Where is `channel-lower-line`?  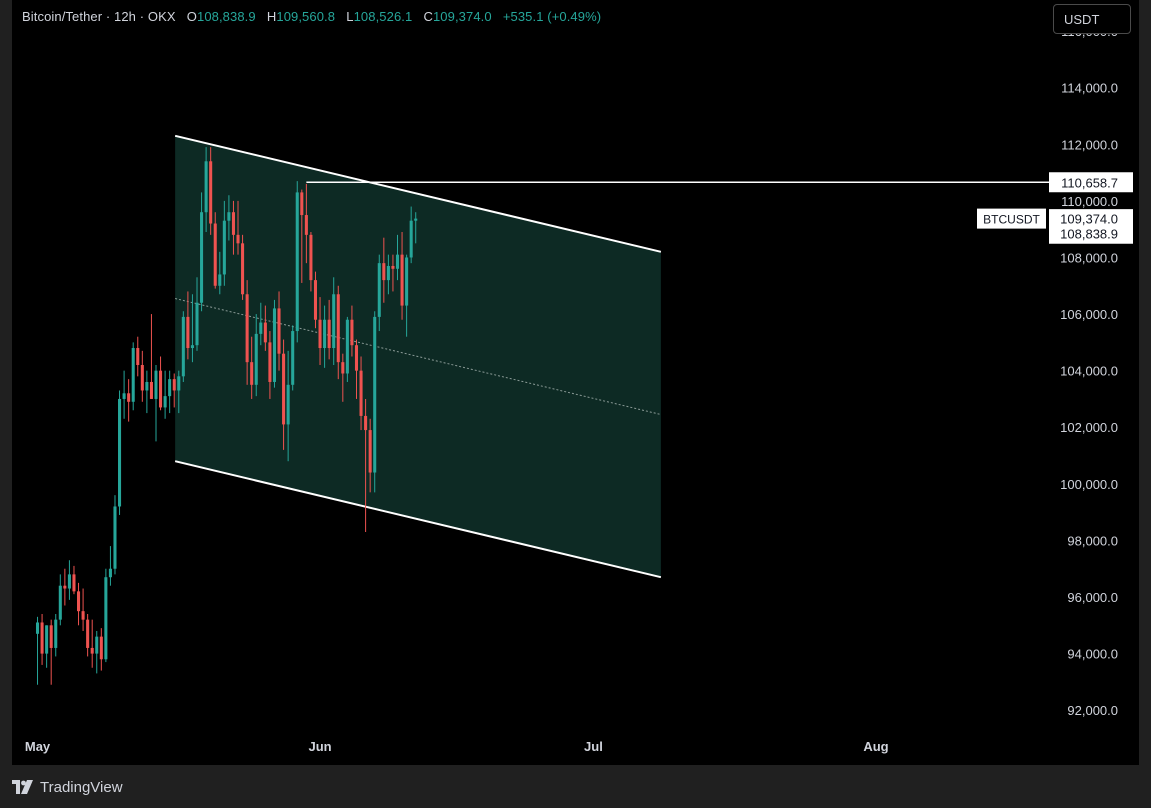 channel-lower-line is located at coordinates (418, 519).